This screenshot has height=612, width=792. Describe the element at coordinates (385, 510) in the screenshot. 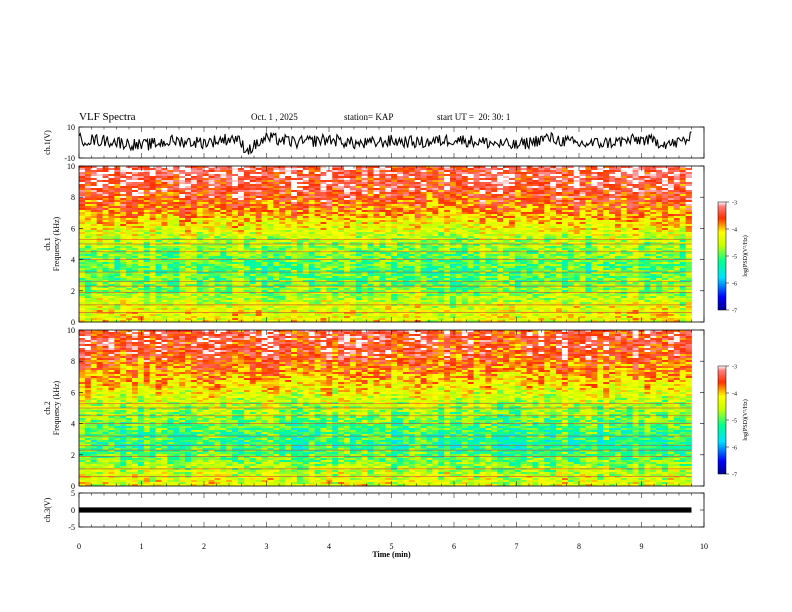

I see `ch3-voltage-line` at that location.